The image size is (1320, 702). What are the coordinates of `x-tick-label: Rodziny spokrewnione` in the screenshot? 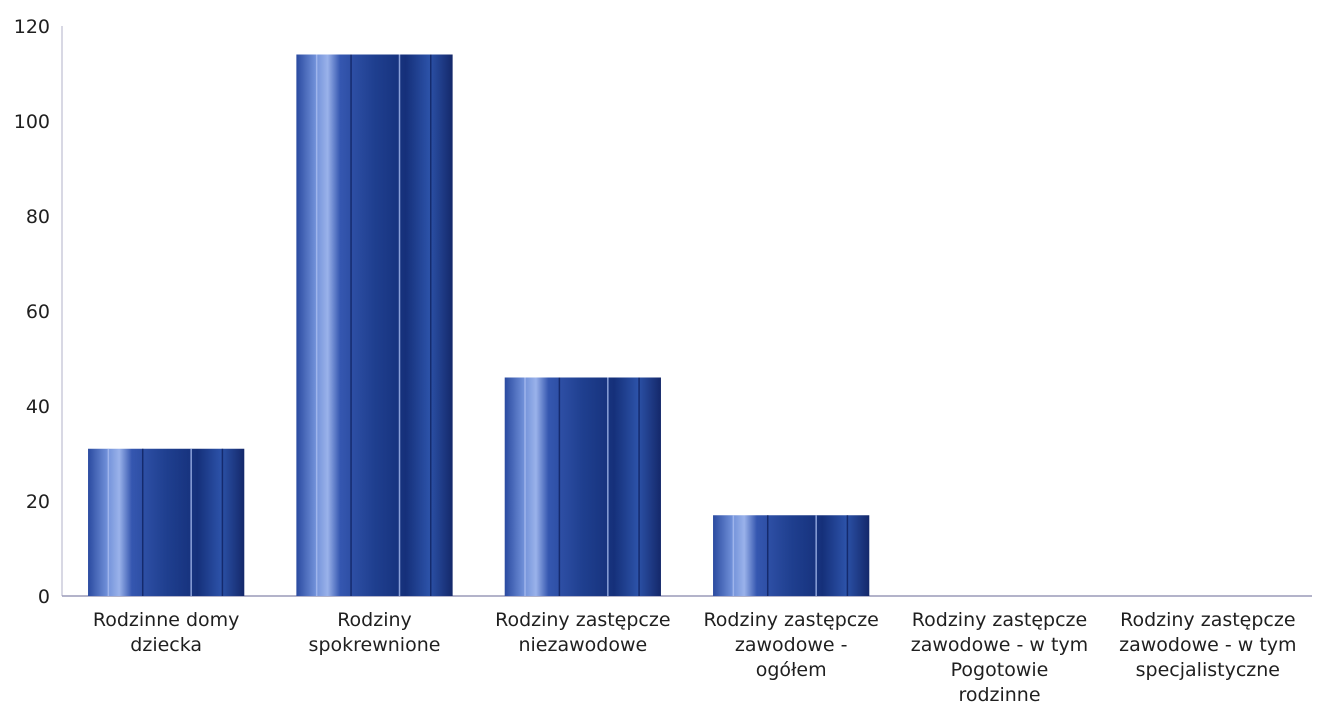 It's located at (375, 632).